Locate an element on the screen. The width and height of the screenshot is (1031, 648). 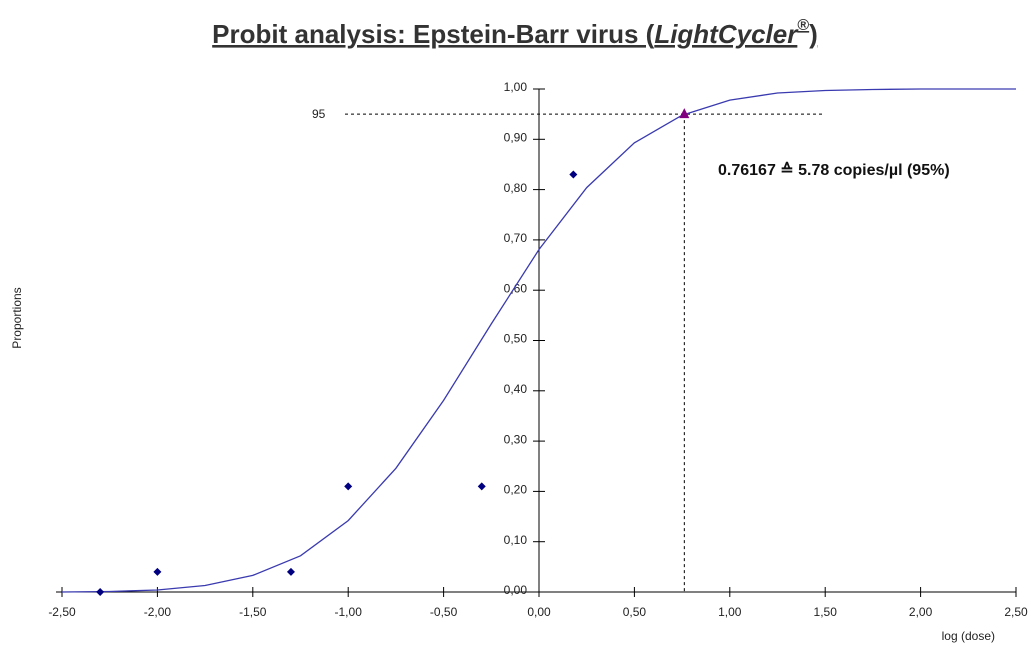
reference-label: 95 is located at coordinates (319, 114).